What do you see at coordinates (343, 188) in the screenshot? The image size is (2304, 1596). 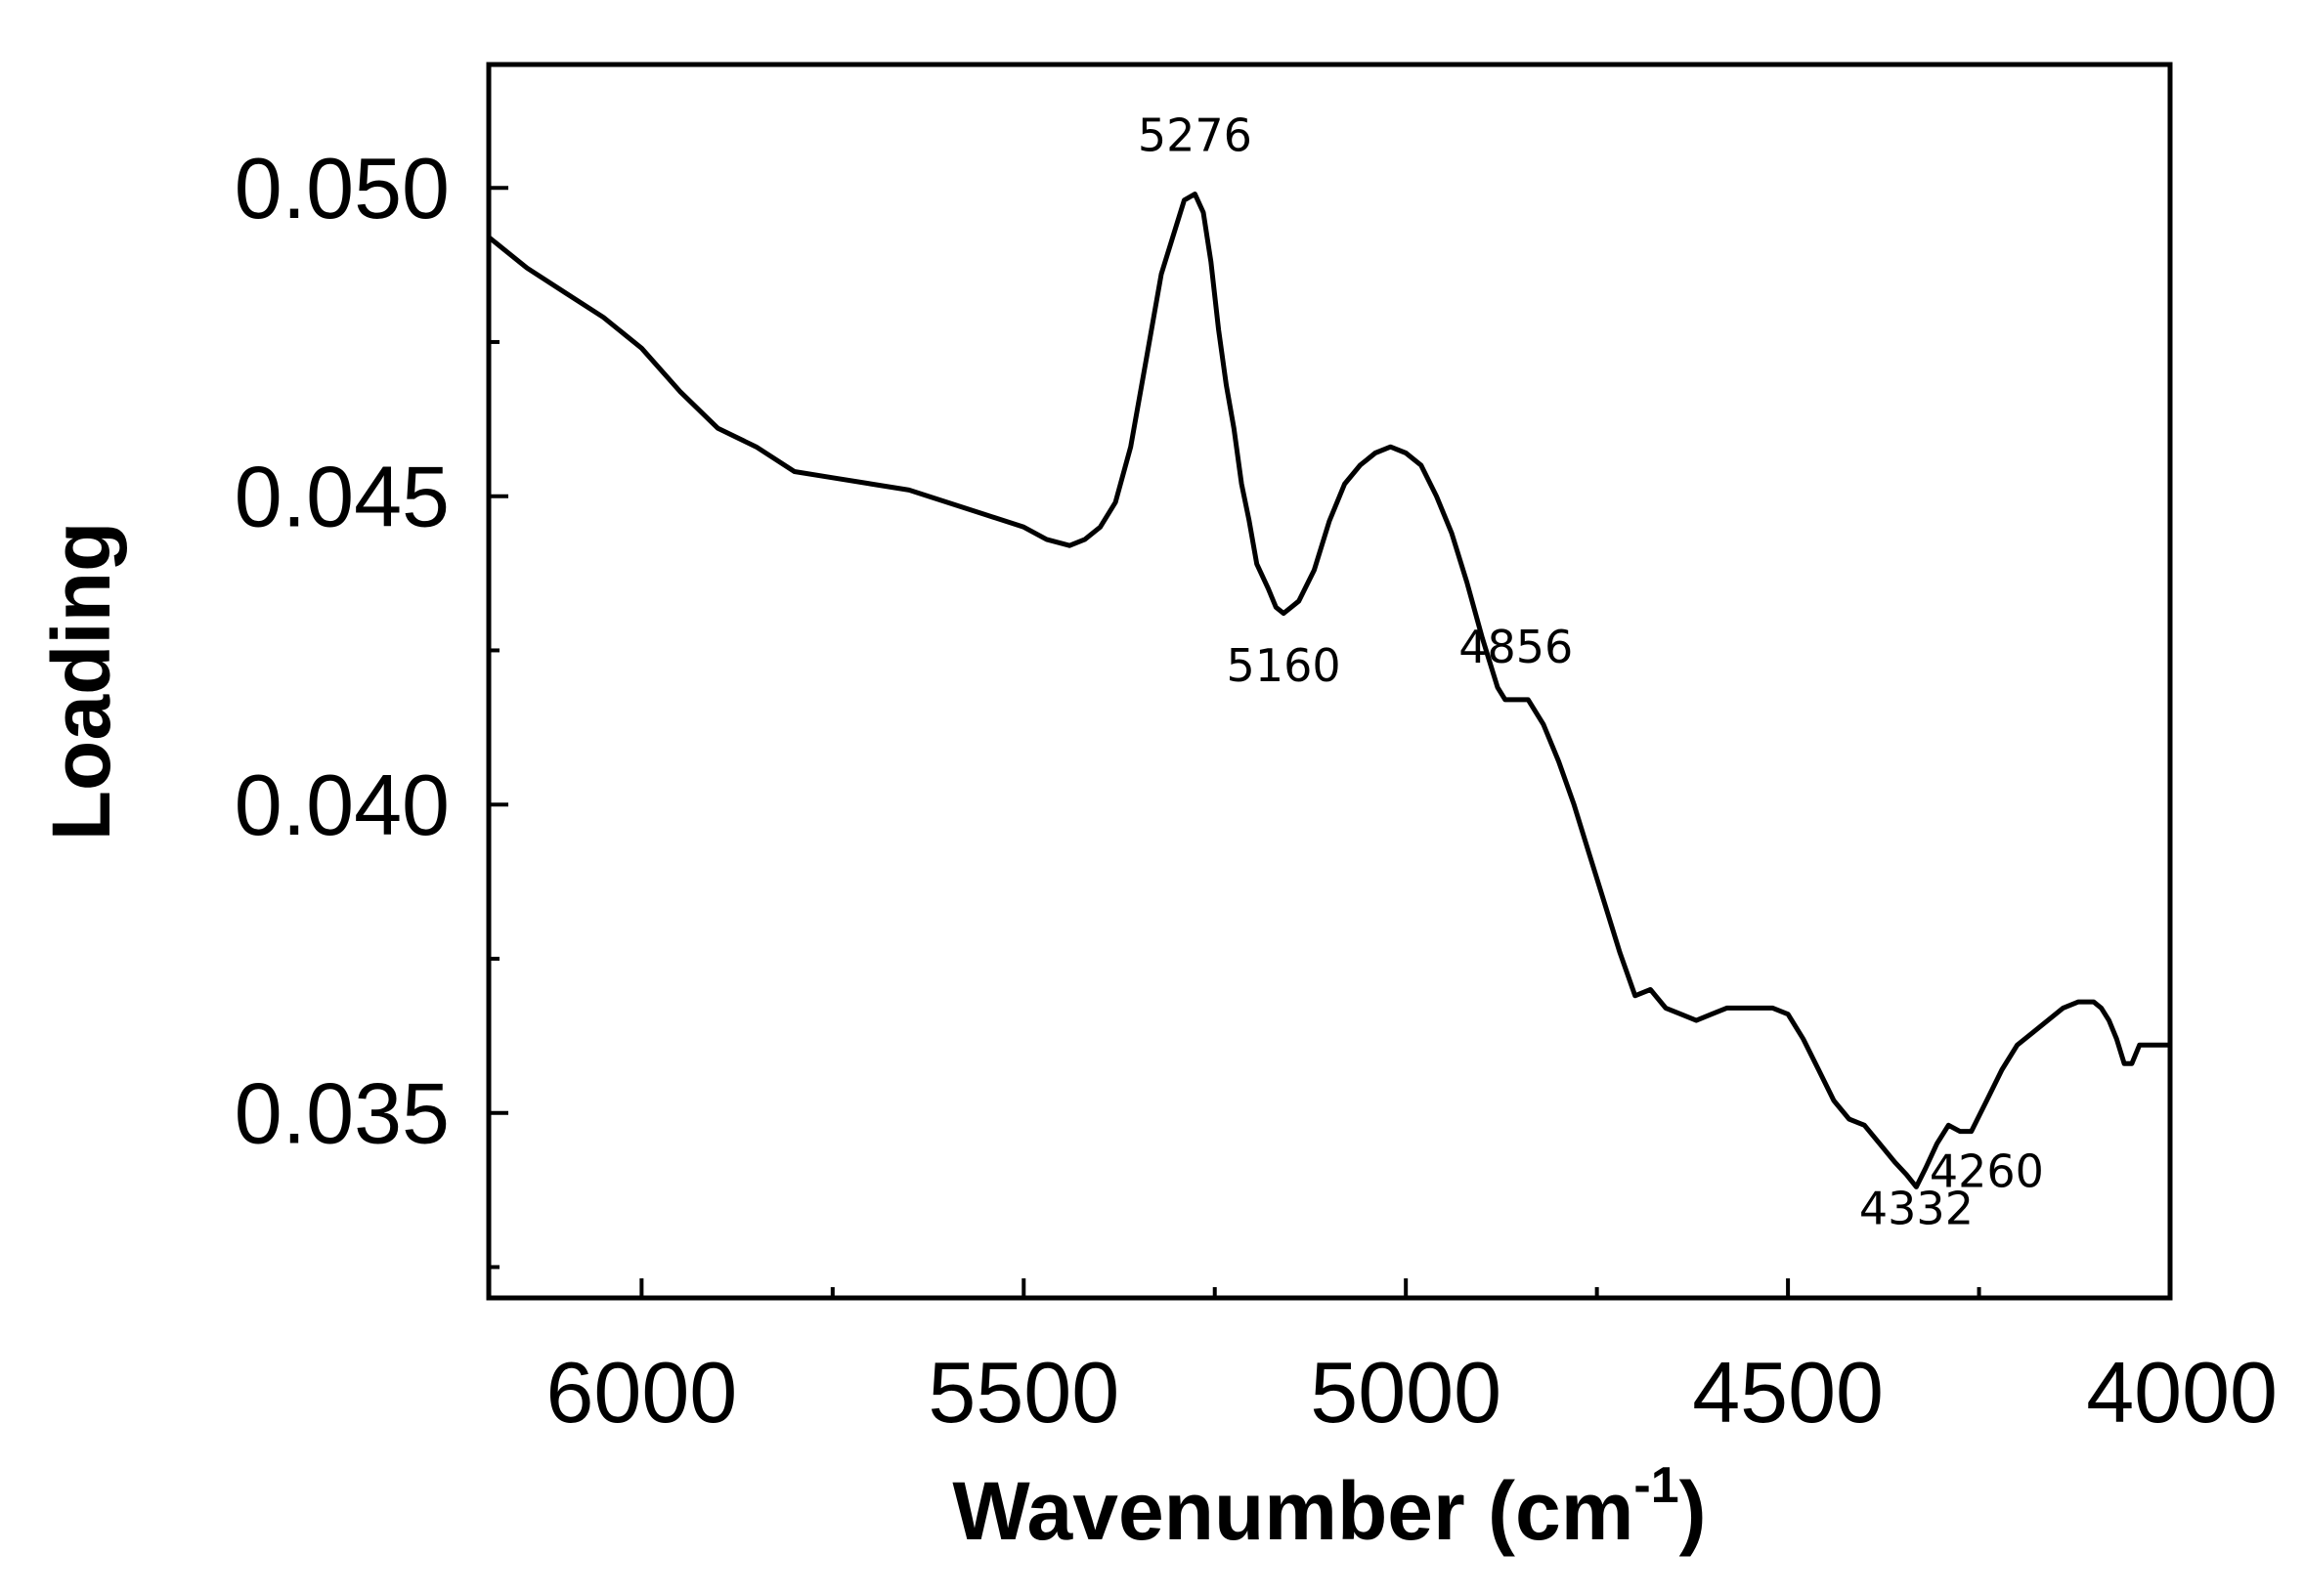 I see `y-tick-label: 0.050` at bounding box center [343, 188].